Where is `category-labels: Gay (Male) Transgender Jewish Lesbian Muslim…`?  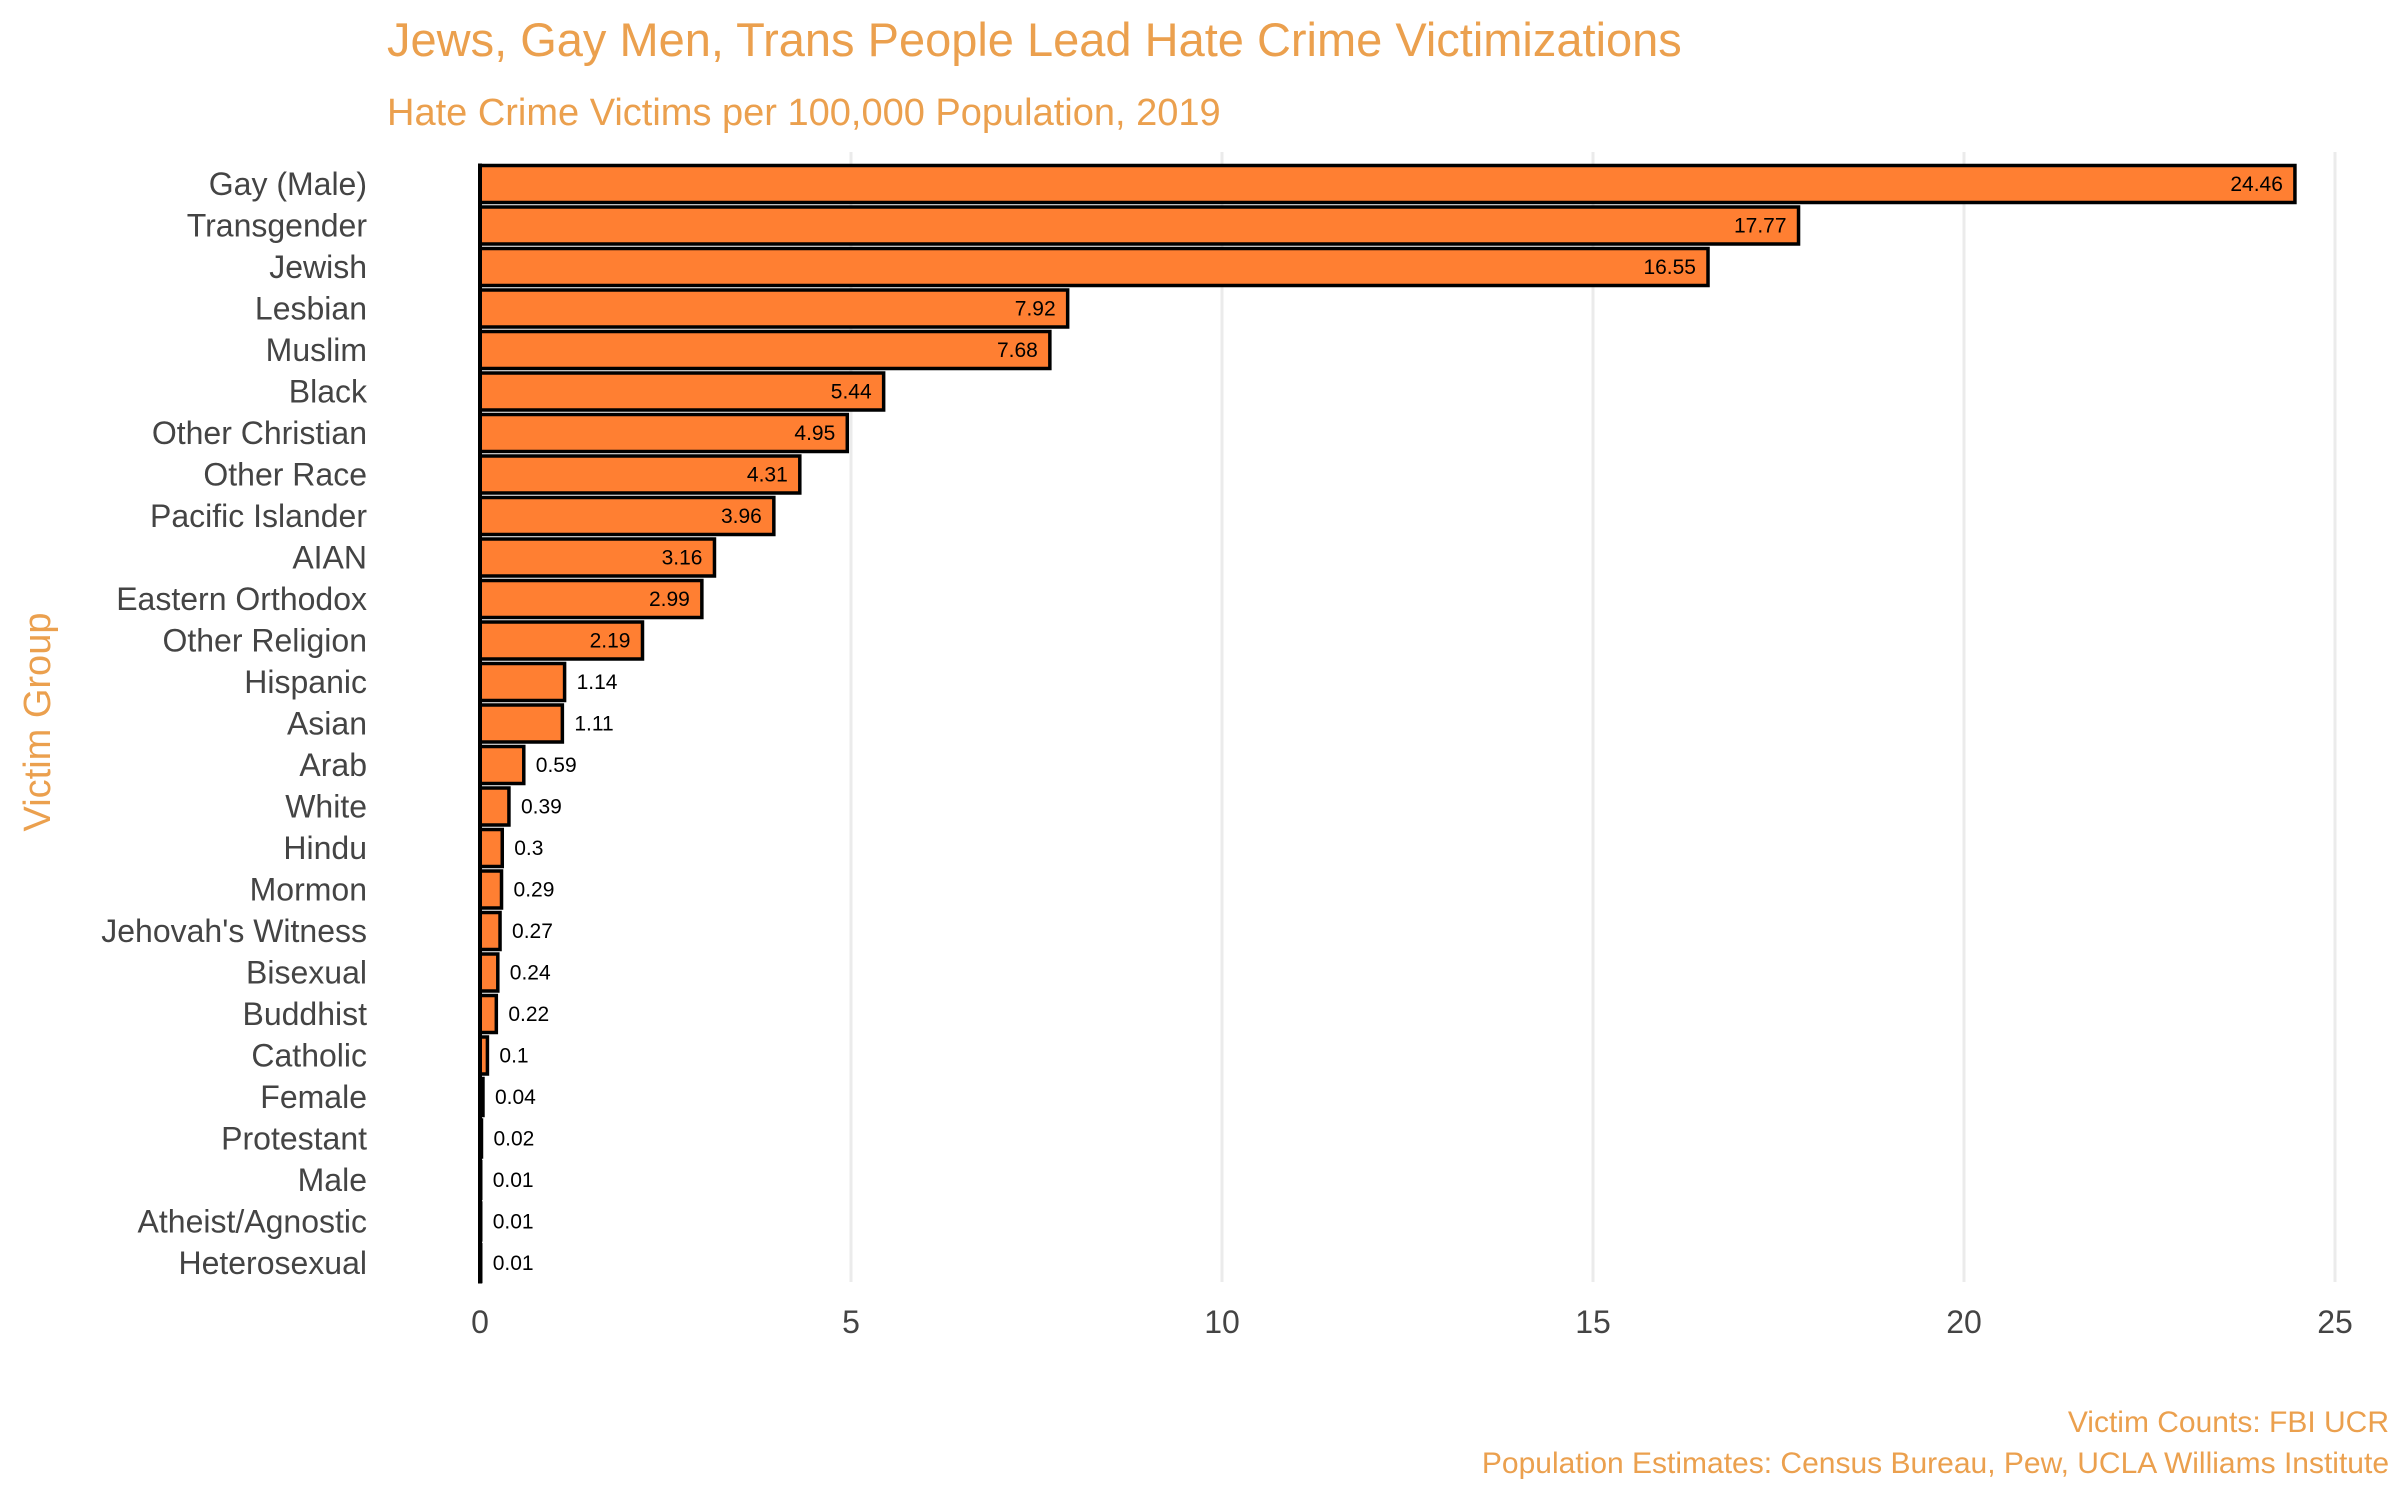 category-labels: Gay (Male) Transgender Jewish Lesbian Muslim… is located at coordinates (234, 723).